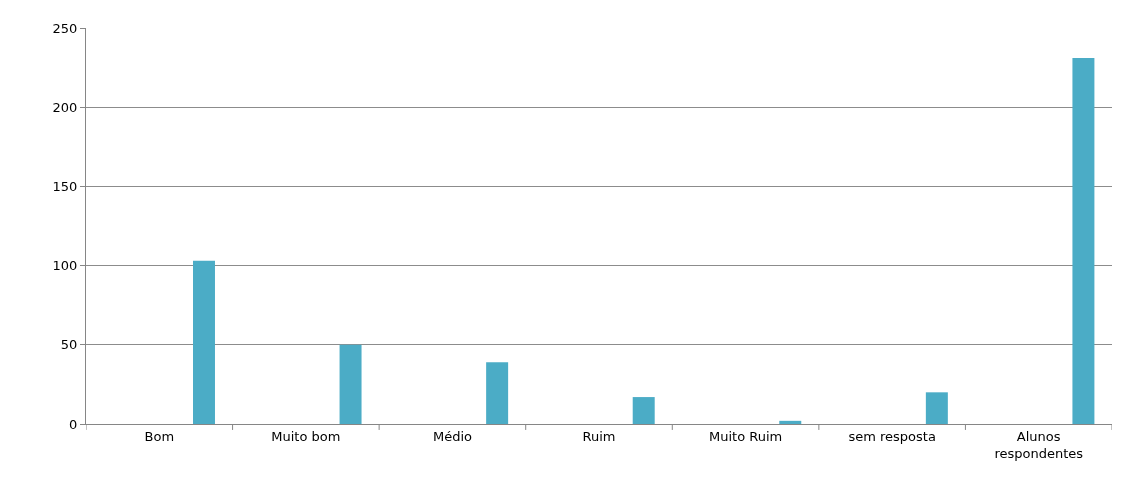 The width and height of the screenshot is (1132, 478). Describe the element at coordinates (65, 266) in the screenshot. I see `y-tick-label: 100` at that location.